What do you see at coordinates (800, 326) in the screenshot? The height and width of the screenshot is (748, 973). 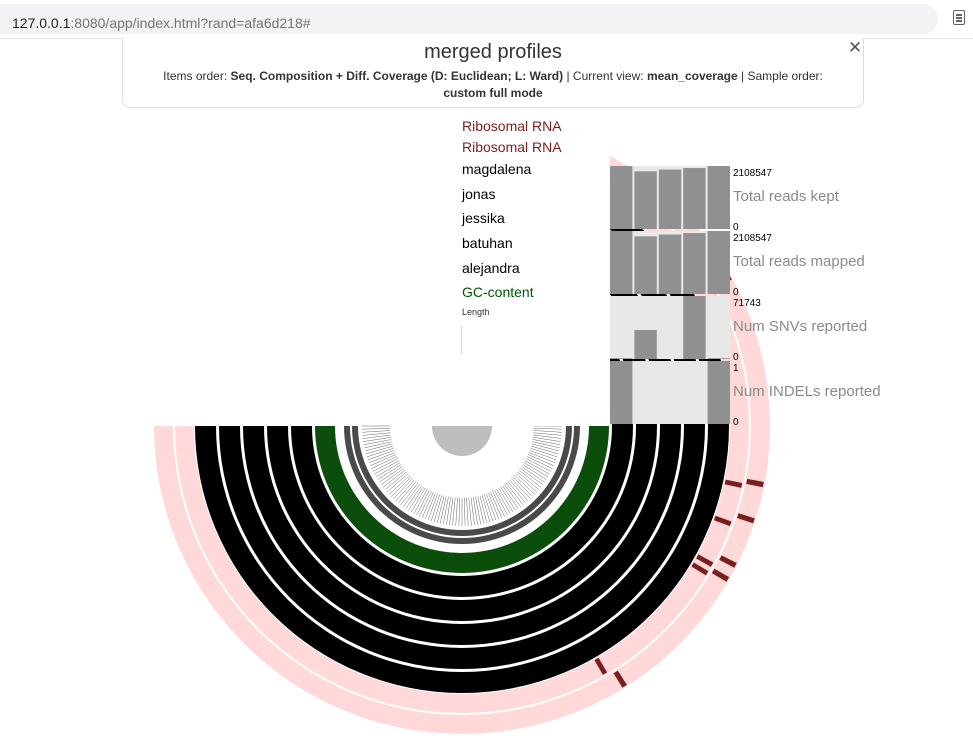 I see `bar-layer-name: Num SNVs reported` at bounding box center [800, 326].